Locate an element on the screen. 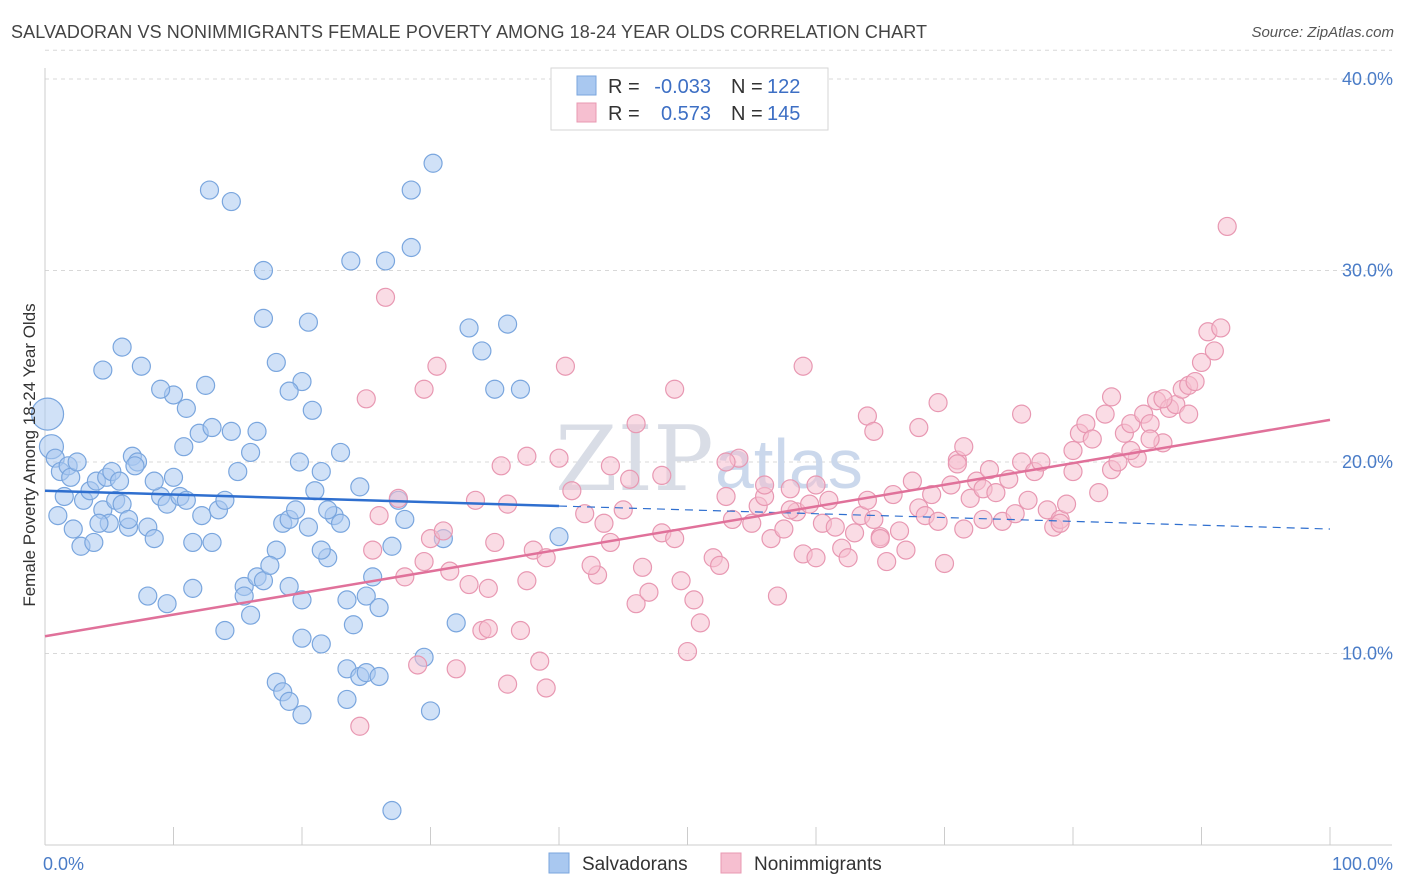  y-axis-title: Female Poverty Among 18-24 Year Olds is located at coordinates (29, 454).